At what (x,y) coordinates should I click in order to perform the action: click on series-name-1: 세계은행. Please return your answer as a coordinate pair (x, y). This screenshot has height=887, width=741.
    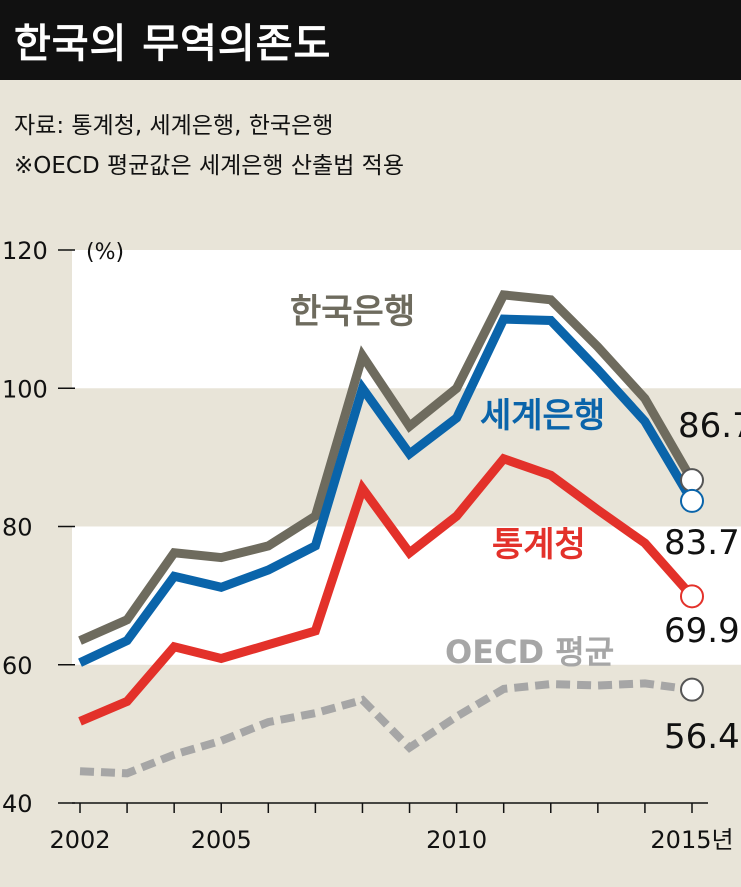
    Looking at the image, I should click on (542, 416).